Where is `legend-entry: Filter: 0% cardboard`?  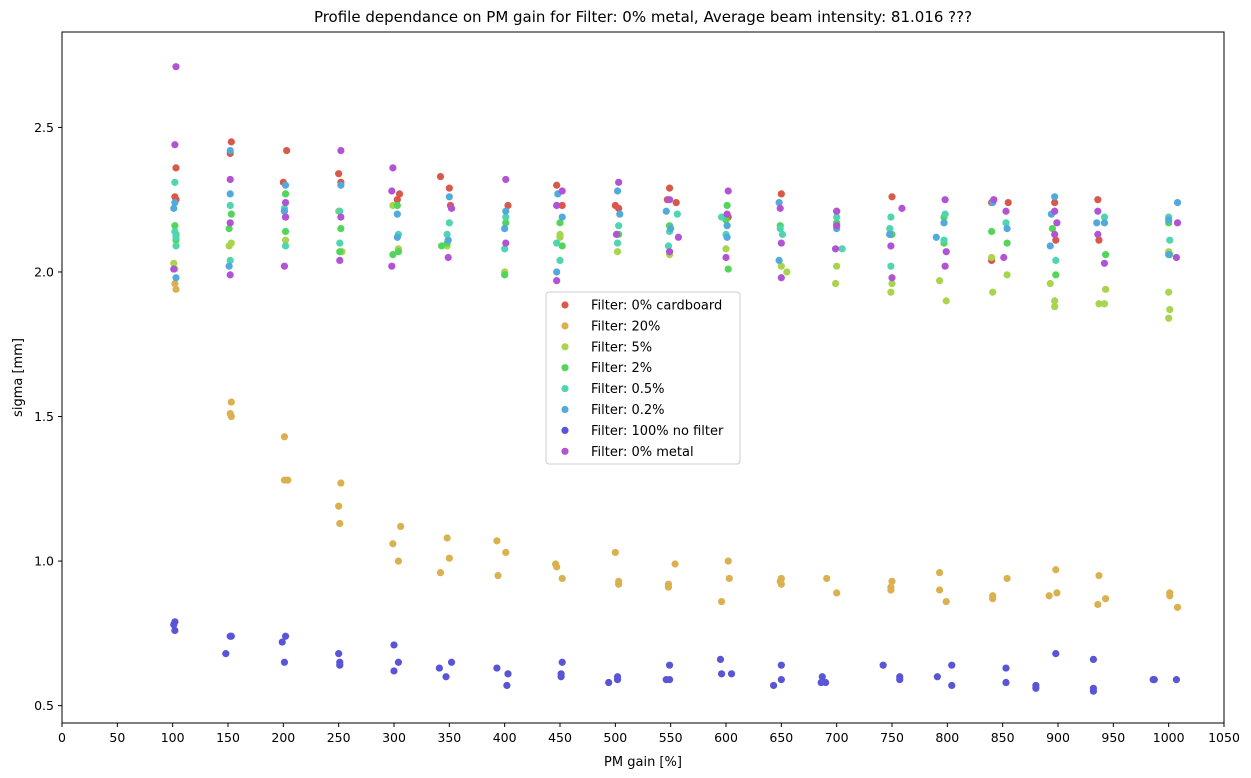 legend-entry: Filter: 0% cardboard is located at coordinates (656, 306).